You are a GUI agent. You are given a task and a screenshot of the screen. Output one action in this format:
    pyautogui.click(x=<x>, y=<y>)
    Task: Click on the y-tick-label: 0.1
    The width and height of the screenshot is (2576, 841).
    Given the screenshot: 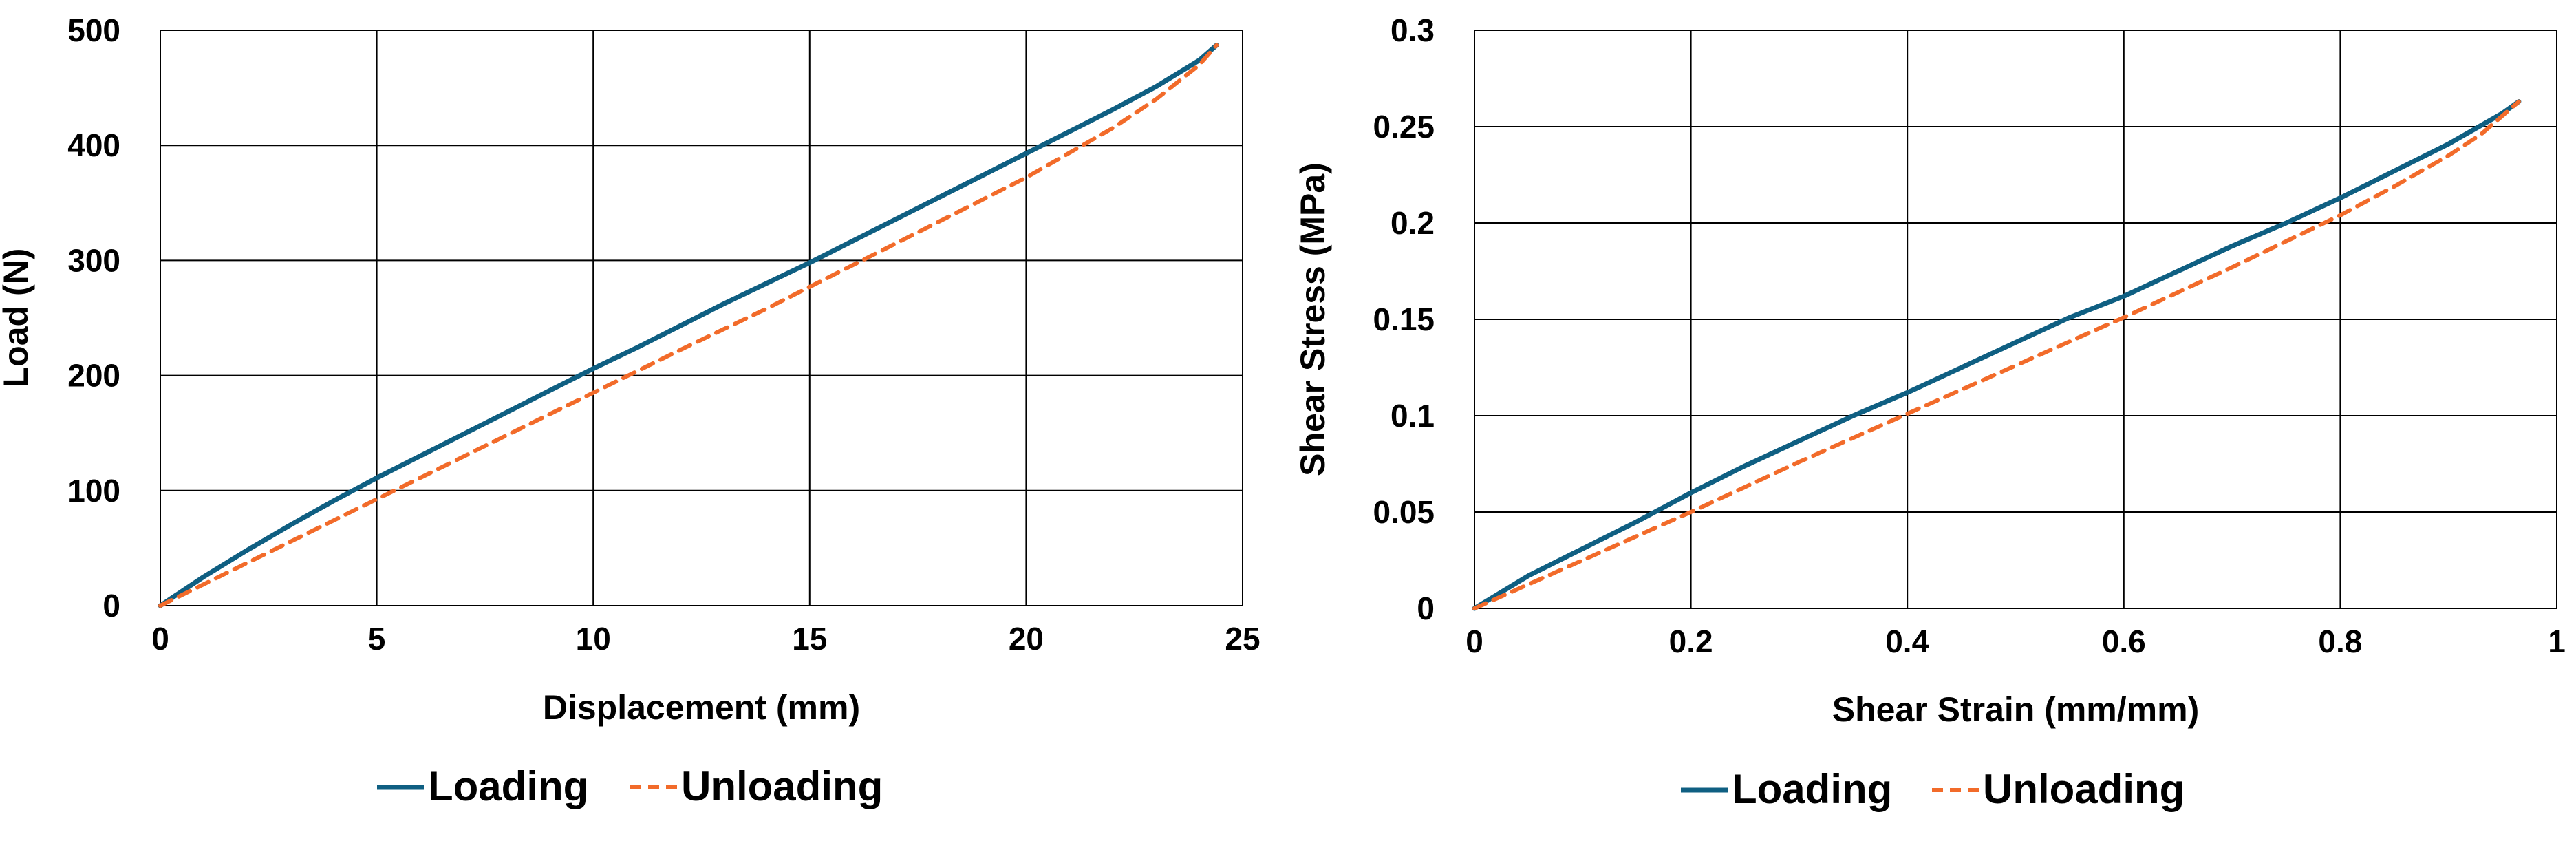 What is the action you would take?
    pyautogui.click(x=1413, y=416)
    